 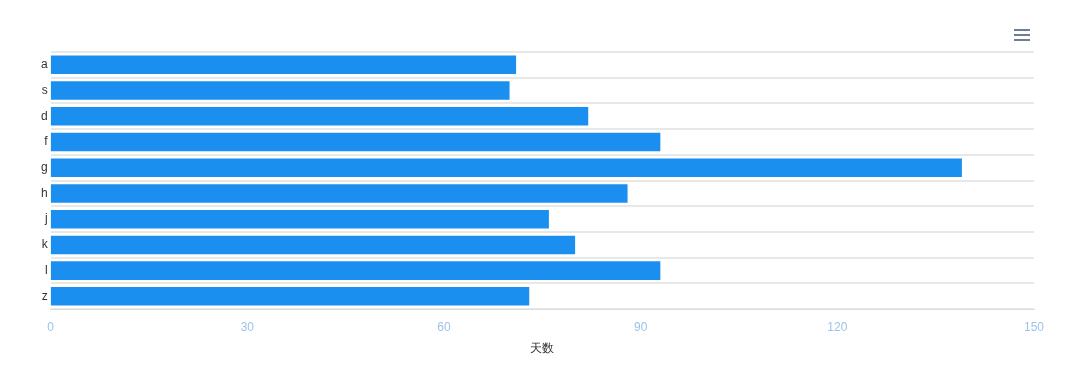 What do you see at coordinates (44, 167) in the screenshot?
I see `y-tick-label: g` at bounding box center [44, 167].